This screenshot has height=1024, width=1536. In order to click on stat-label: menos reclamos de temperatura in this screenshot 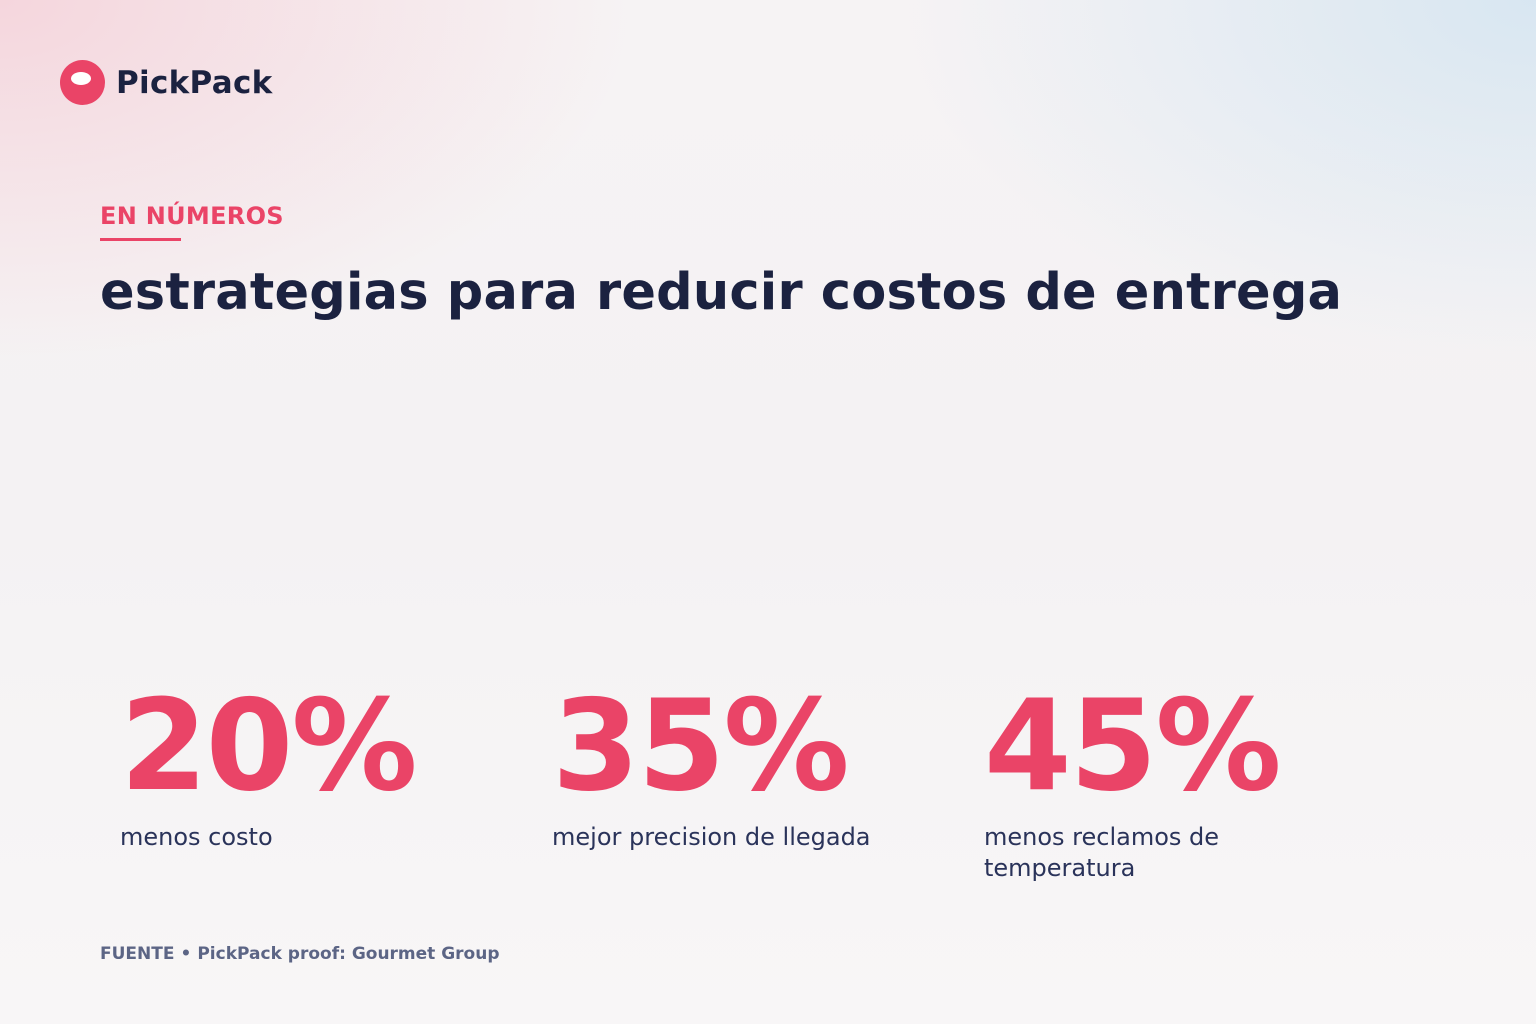, I will do `click(1102, 852)`.